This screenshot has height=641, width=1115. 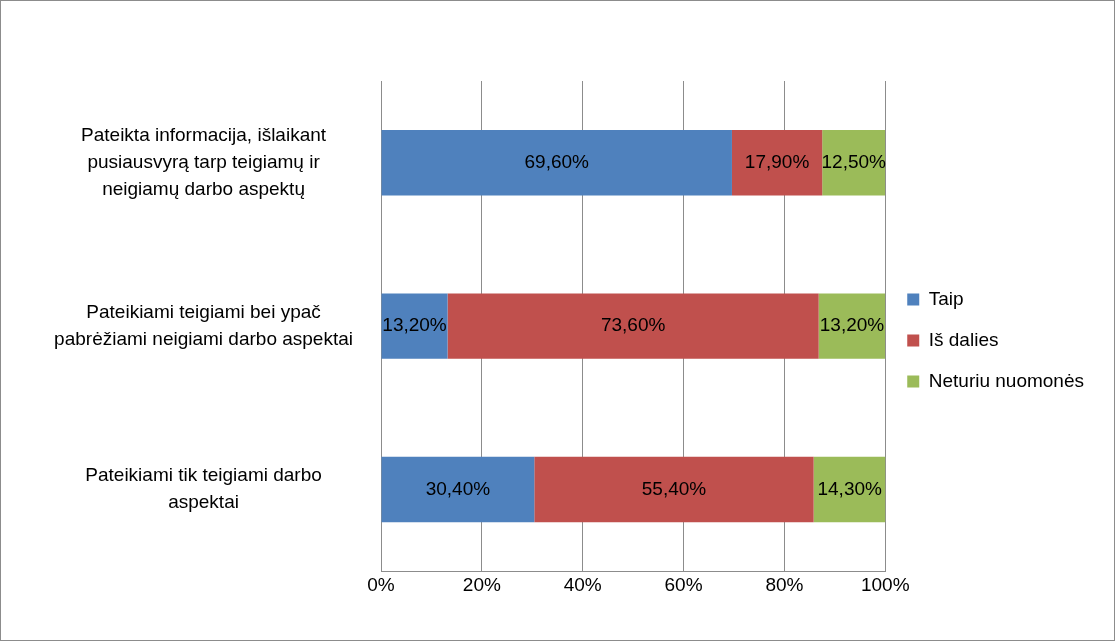 What do you see at coordinates (850, 488) in the screenshot?
I see `data-label: 14,30%` at bounding box center [850, 488].